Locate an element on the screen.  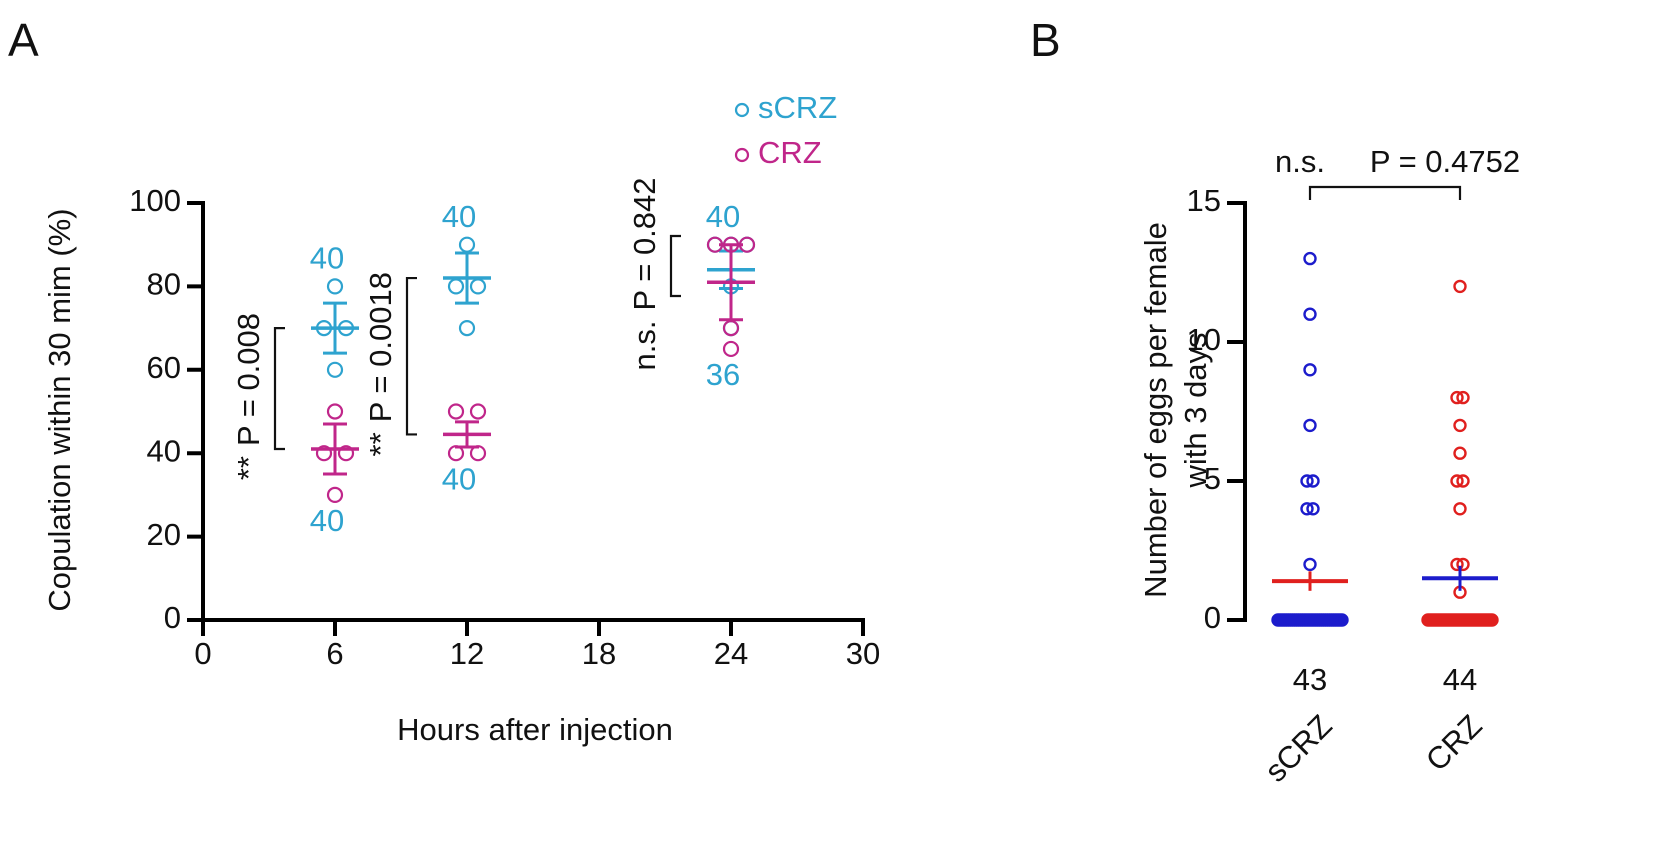
y-tick-label: 80 is located at coordinates (164, 284).